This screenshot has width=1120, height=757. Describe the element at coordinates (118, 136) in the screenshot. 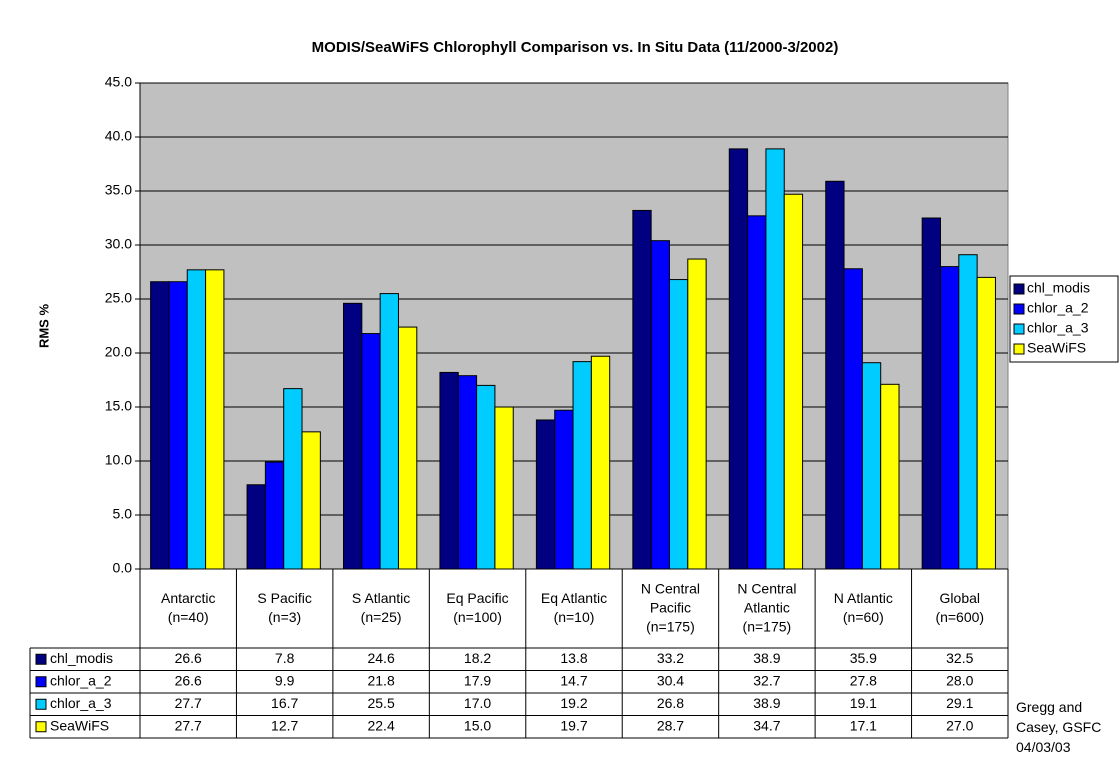

I see `y-tick-label: 40.0` at that location.